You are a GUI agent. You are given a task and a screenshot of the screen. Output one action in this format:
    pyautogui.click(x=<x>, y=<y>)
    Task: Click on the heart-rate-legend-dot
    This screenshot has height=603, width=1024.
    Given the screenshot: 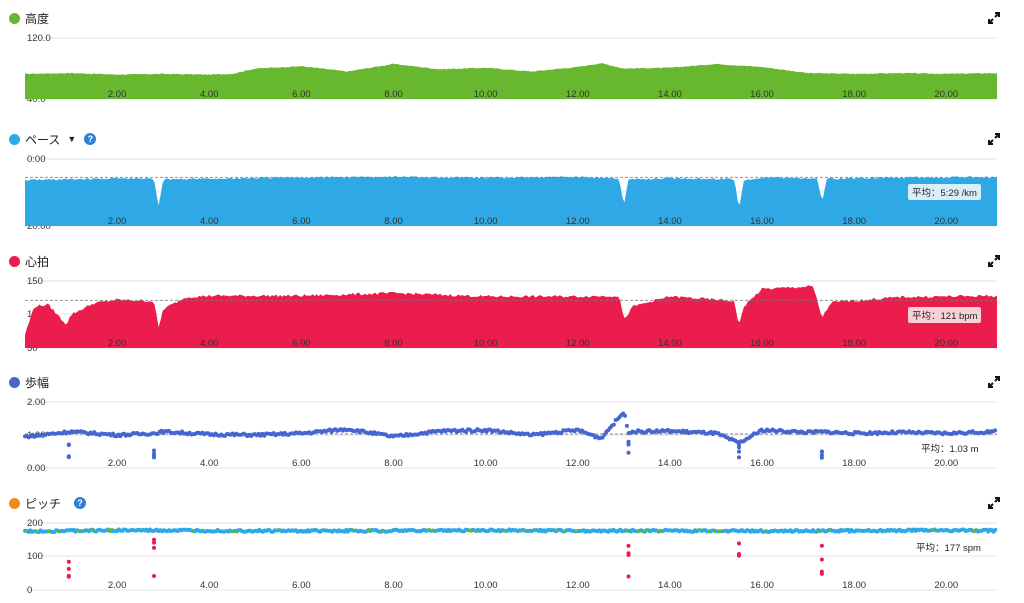 What is the action you would take?
    pyautogui.click(x=14, y=261)
    